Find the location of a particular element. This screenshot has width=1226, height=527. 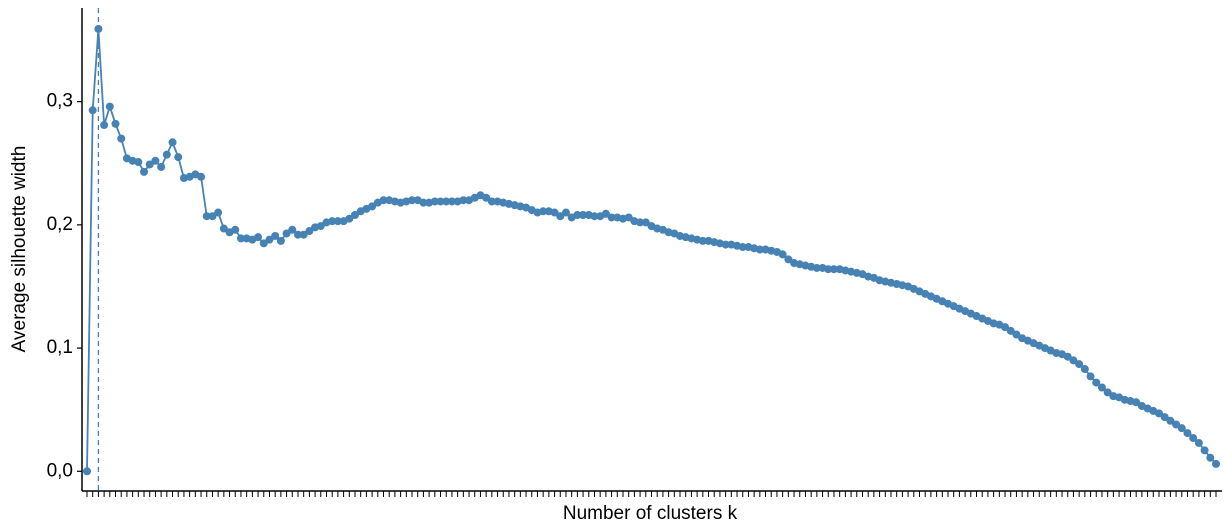

y-tick-label: 0,3 is located at coordinates (60, 101).